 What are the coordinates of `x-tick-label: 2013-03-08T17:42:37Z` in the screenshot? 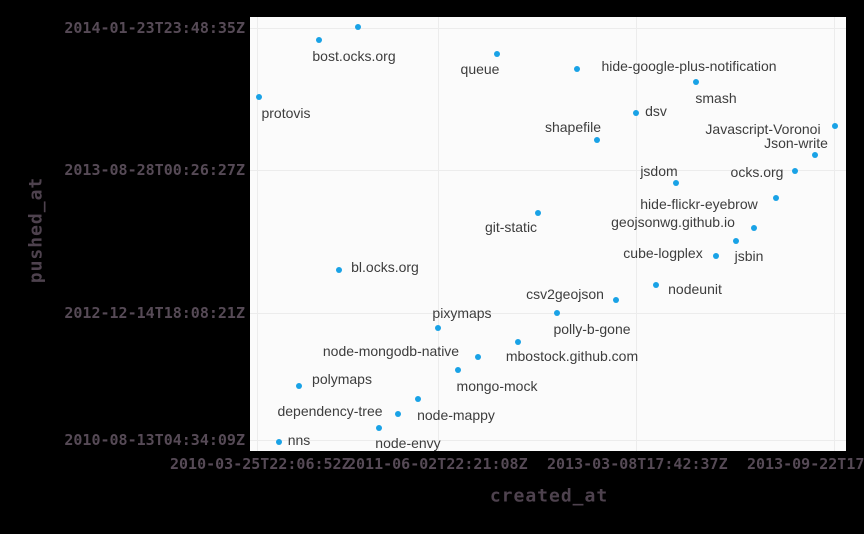 It's located at (637, 464).